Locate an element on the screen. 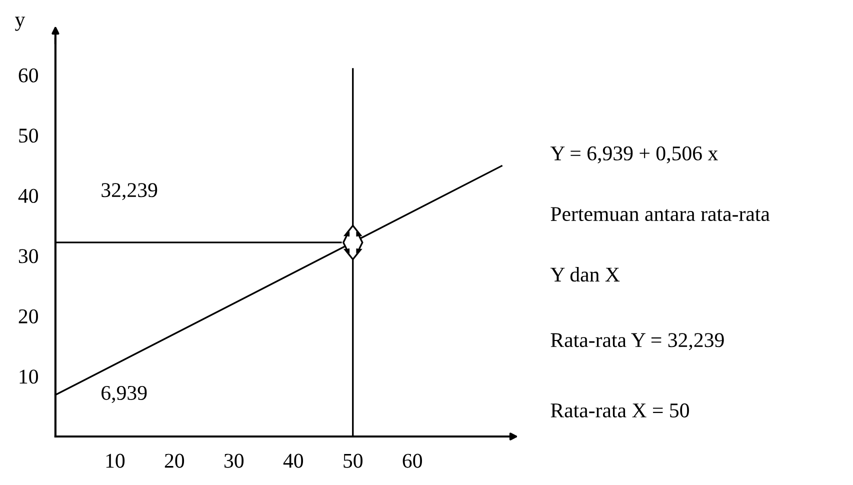 This screenshot has width=853, height=485. text: Pertemuan antara rata-rata is located at coordinates (660, 214).